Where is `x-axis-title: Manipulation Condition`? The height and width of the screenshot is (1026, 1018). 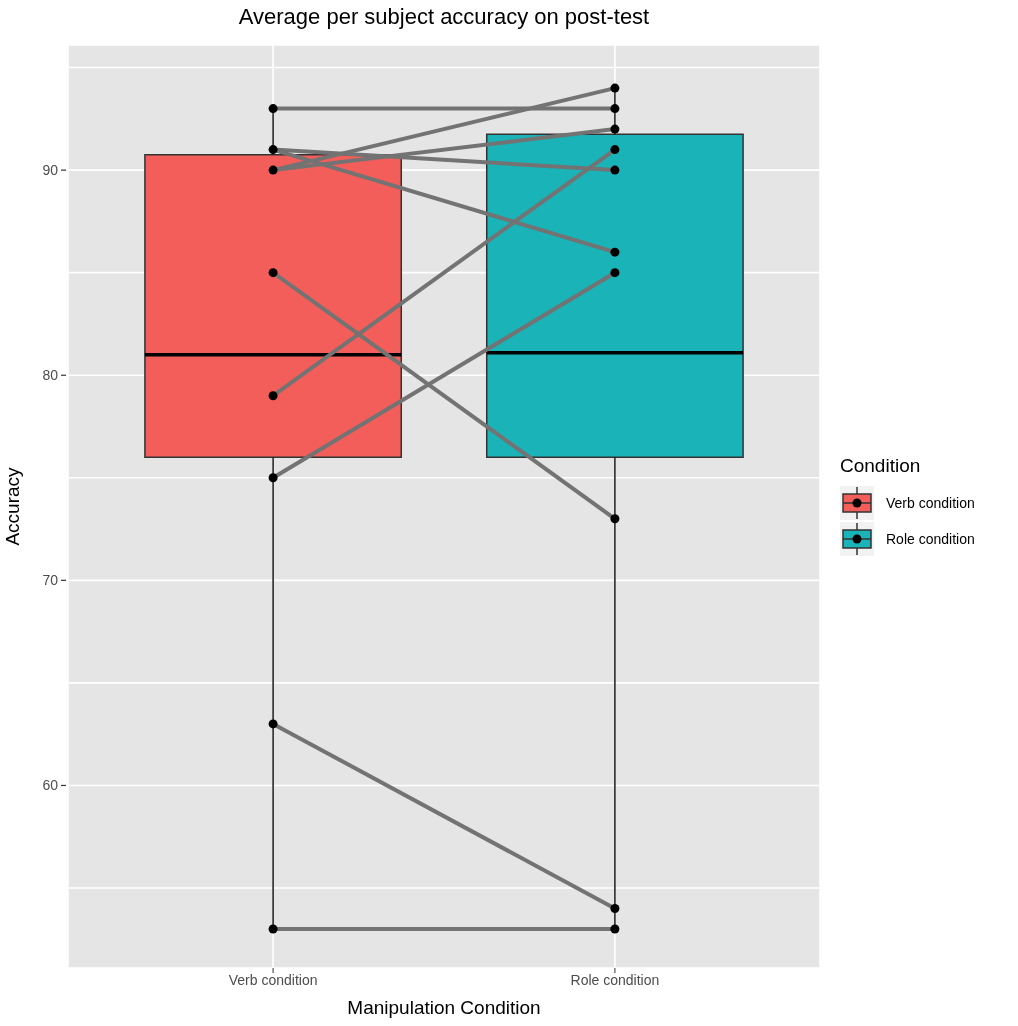 x-axis-title: Manipulation Condition is located at coordinates (444, 1007).